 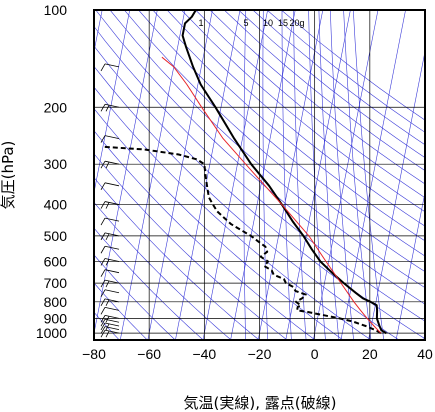 I want to click on x-tick-labels: −80 −60 −40 −20 0 20 40, so click(x=257, y=354).